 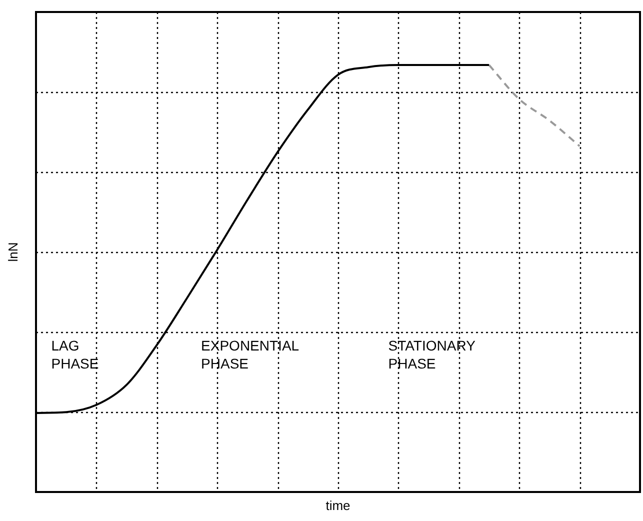 What do you see at coordinates (13, 252) in the screenshot?
I see `y-axis-title: lnN` at bounding box center [13, 252].